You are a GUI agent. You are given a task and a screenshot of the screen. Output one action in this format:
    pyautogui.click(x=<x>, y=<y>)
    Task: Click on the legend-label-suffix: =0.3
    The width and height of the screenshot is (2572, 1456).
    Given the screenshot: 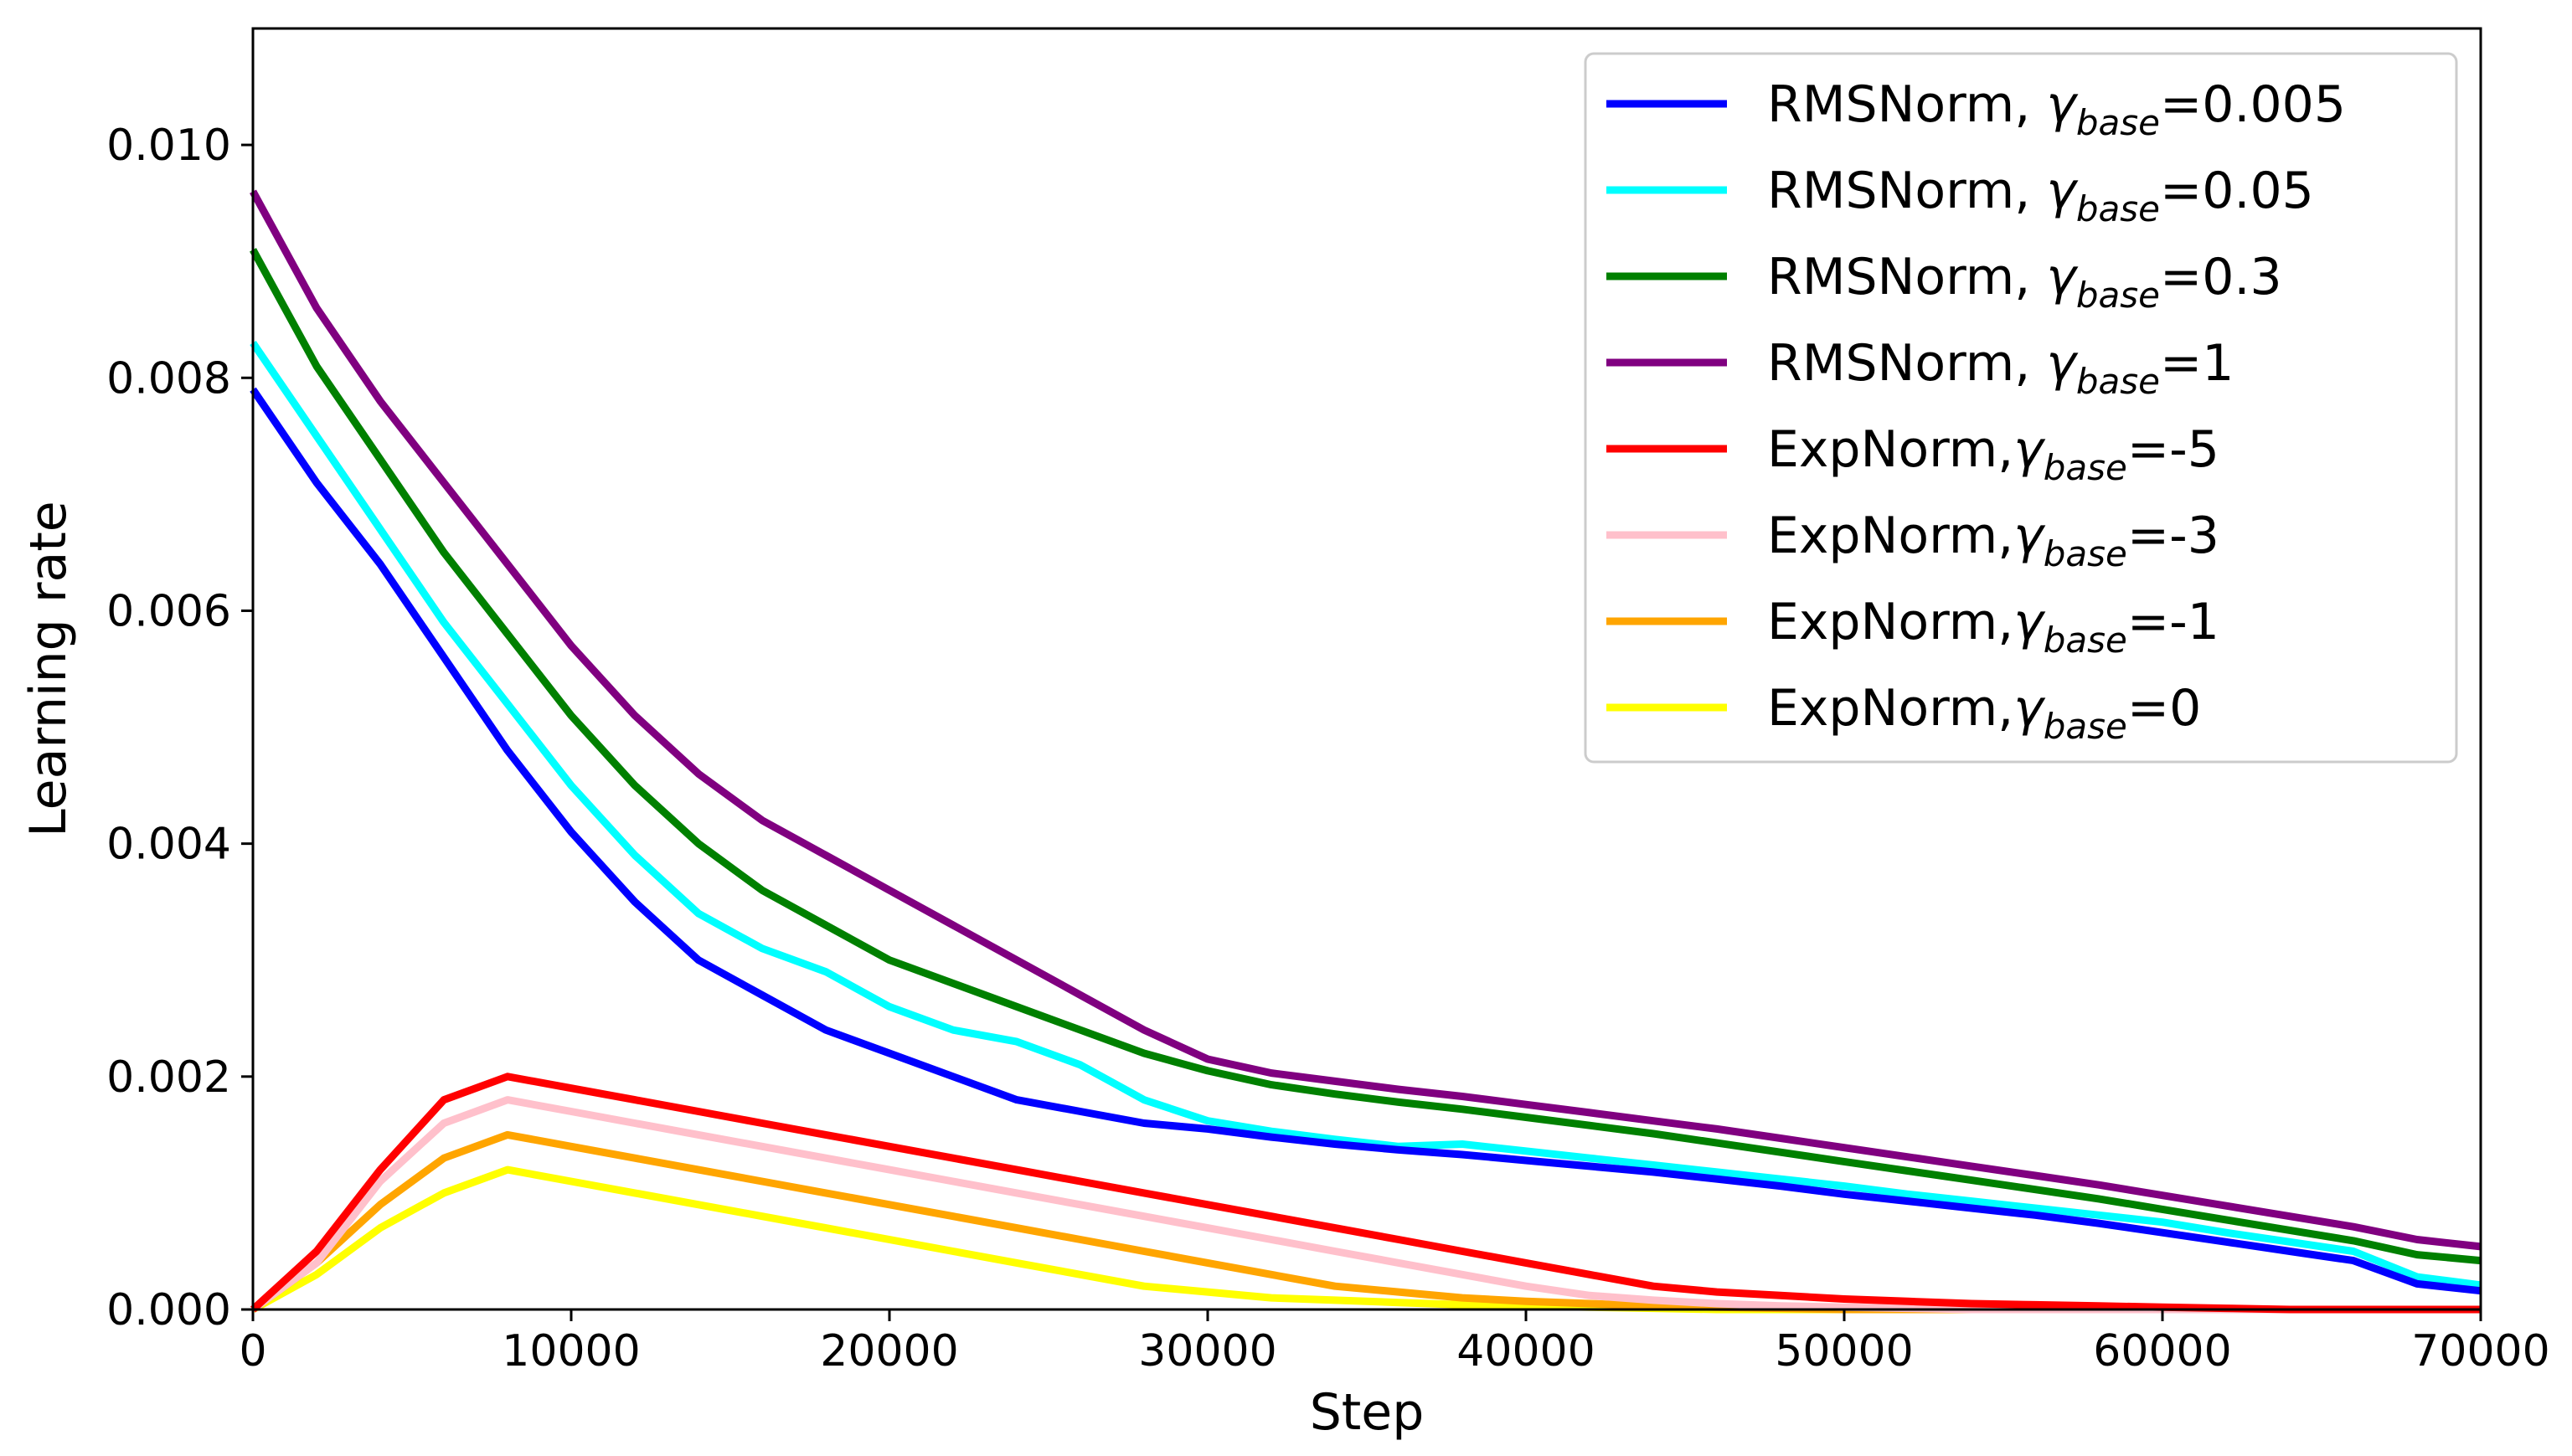 What is the action you would take?
    pyautogui.click(x=2221, y=277)
    